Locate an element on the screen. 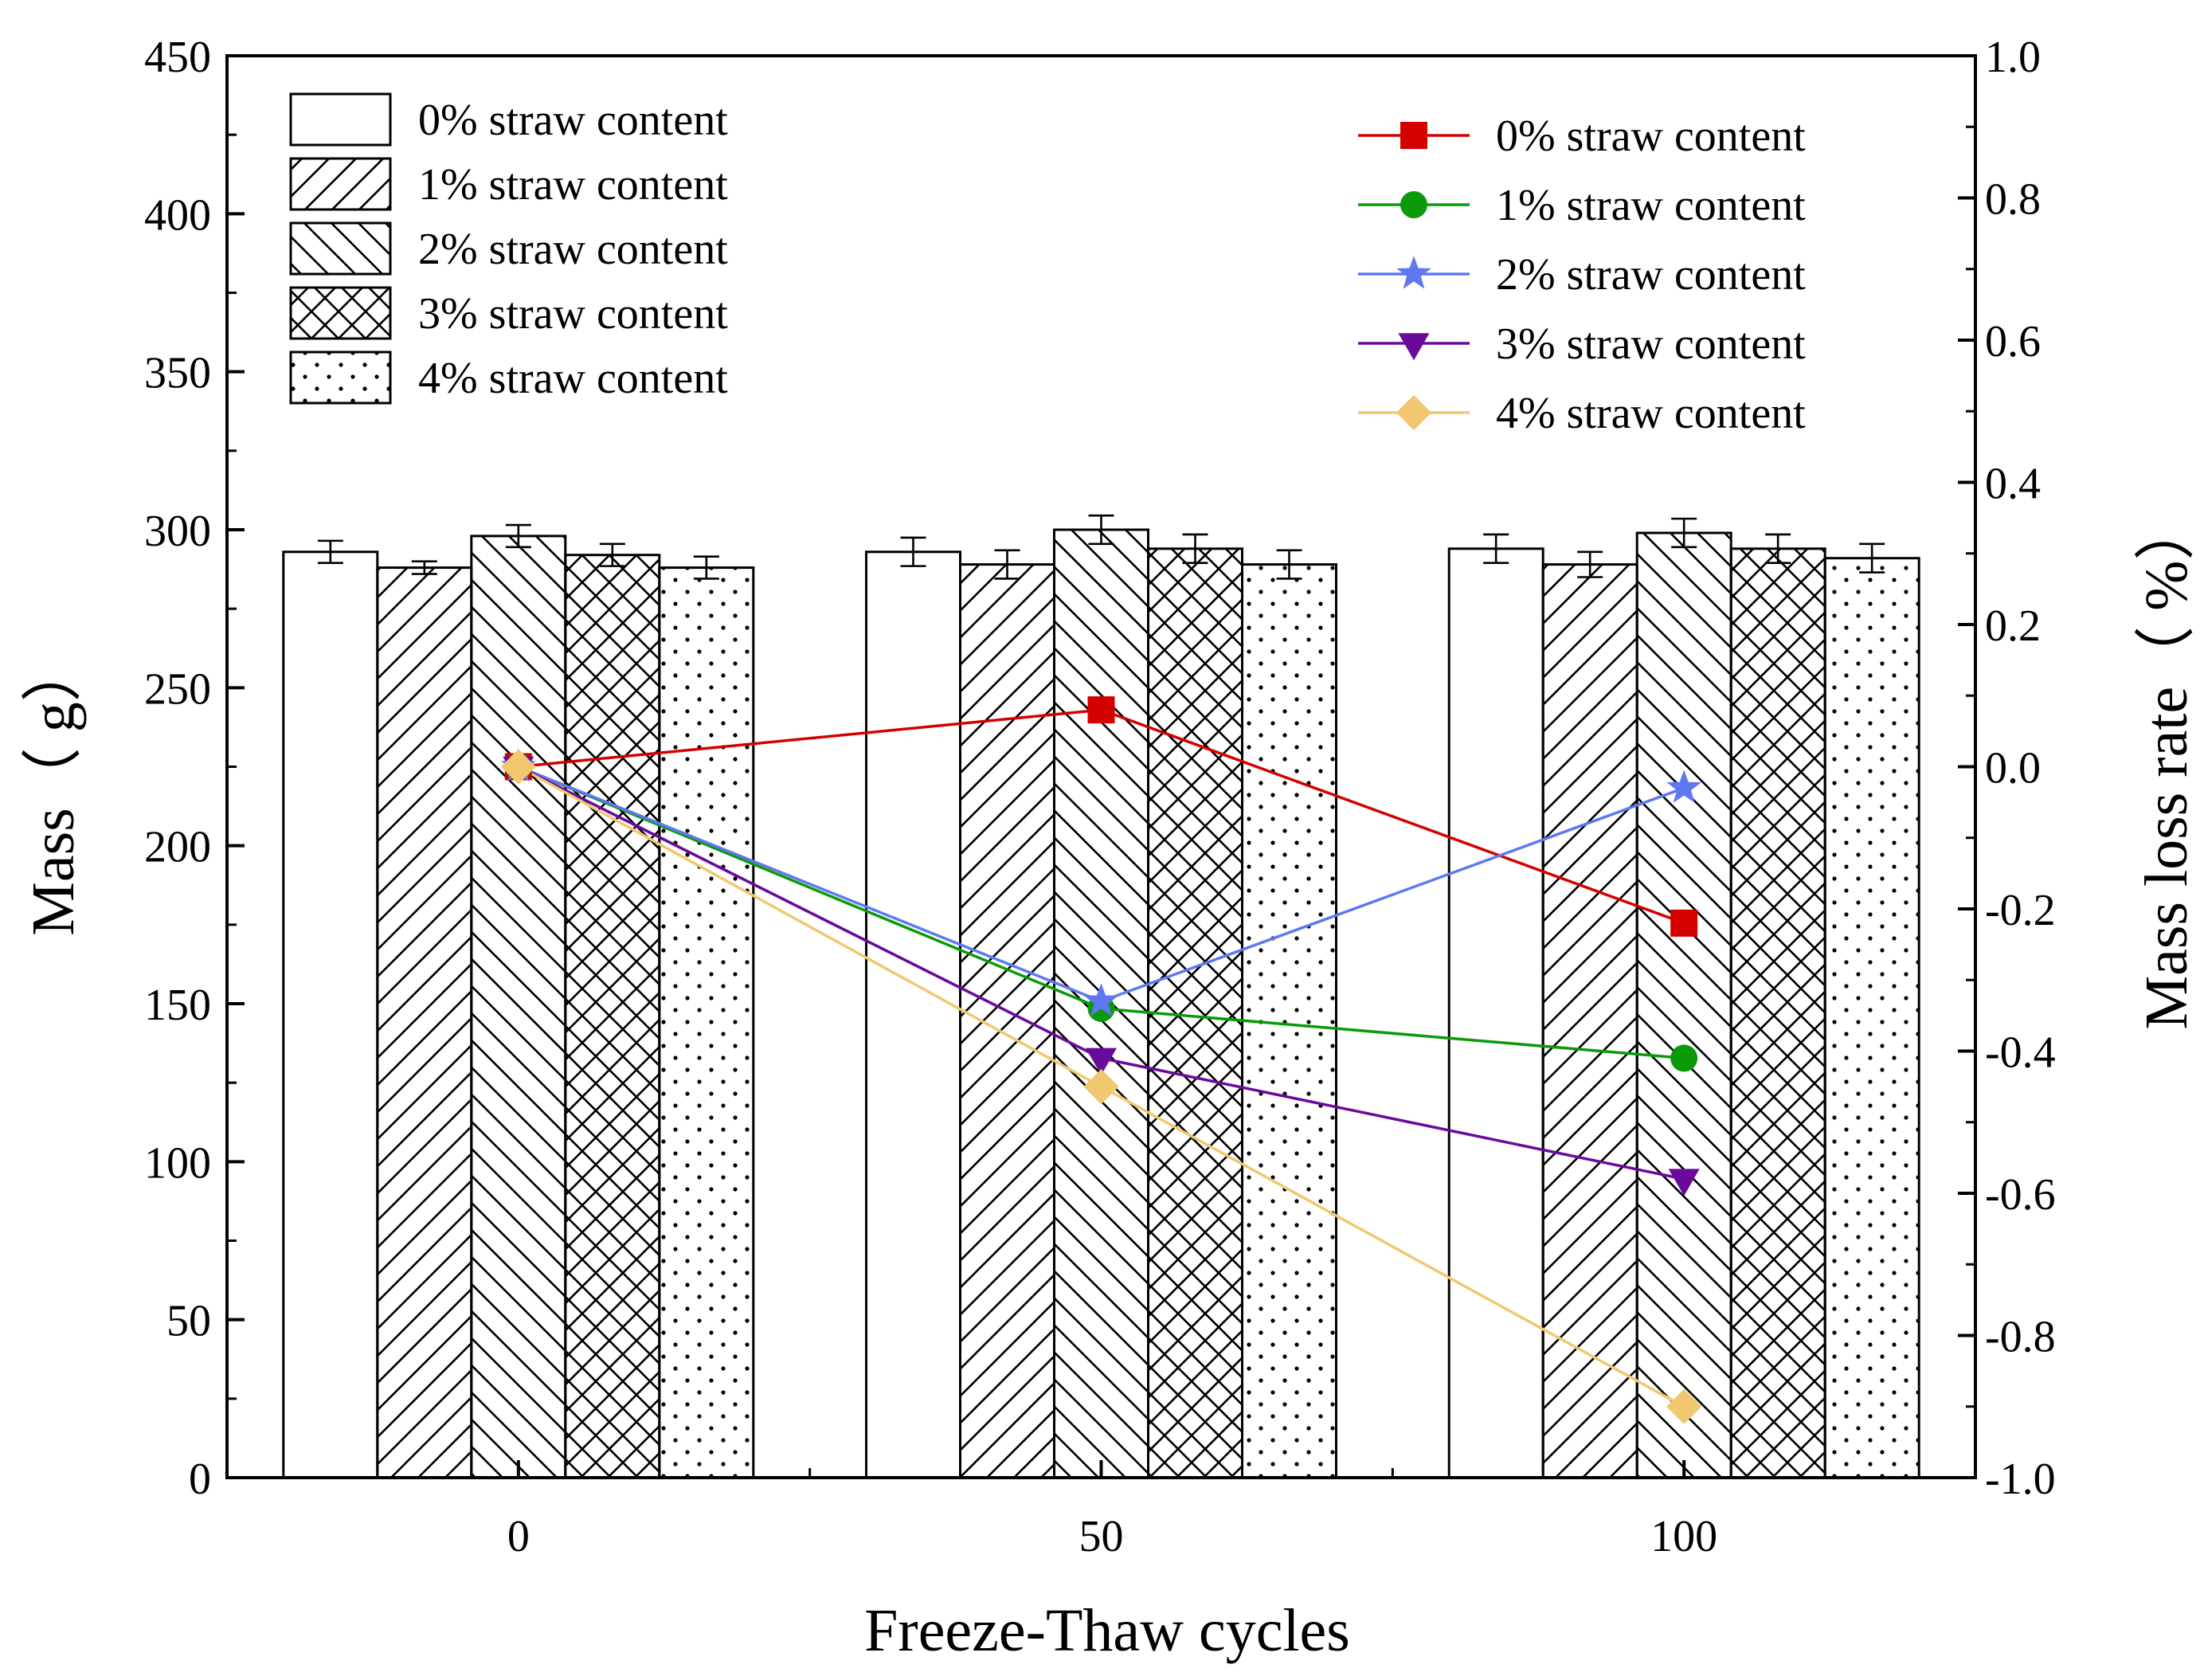  y-axis-title: Mass（ g） is located at coordinates (53, 788).